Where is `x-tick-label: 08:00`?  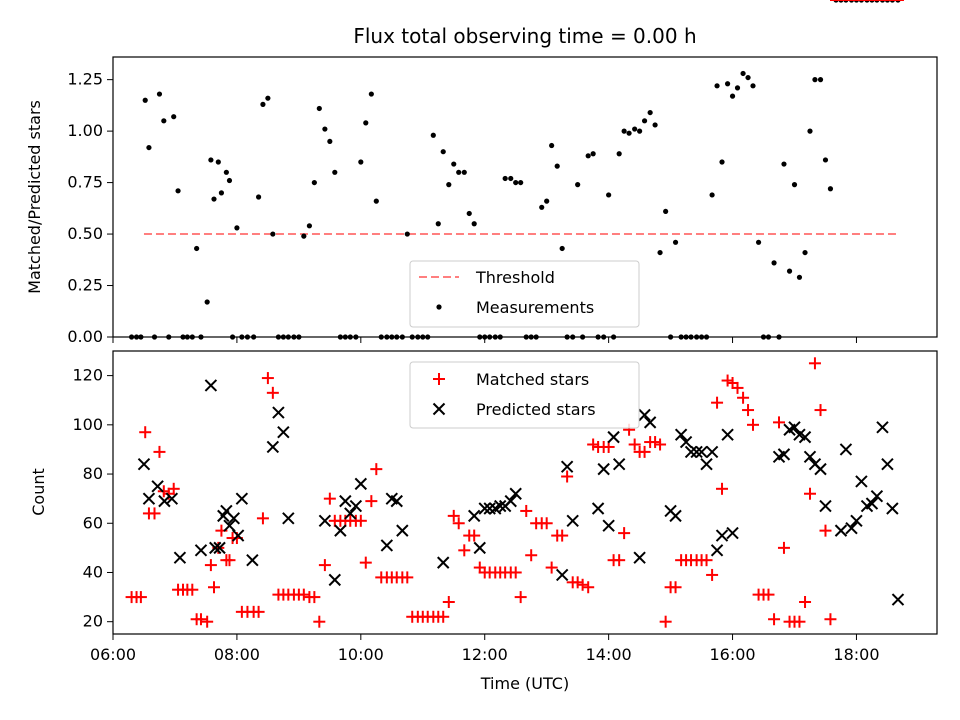
x-tick-label: 08:00 is located at coordinates (237, 654).